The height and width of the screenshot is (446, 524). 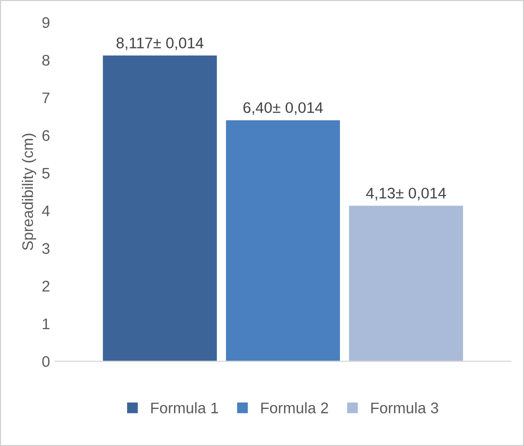 What do you see at coordinates (283, 108) in the screenshot?
I see `data-label: 6,40± 0,014` at bounding box center [283, 108].